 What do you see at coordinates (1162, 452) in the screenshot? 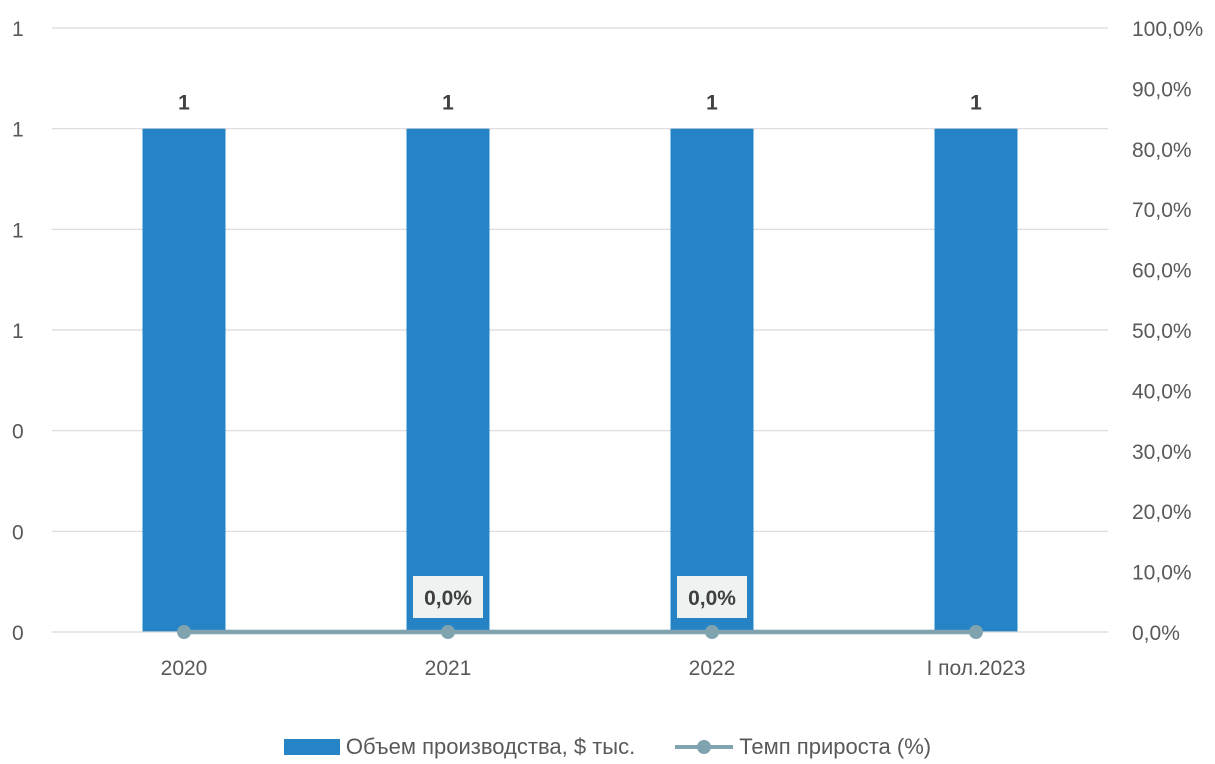
I see `y-right-tick-label: 30,0%` at bounding box center [1162, 452].